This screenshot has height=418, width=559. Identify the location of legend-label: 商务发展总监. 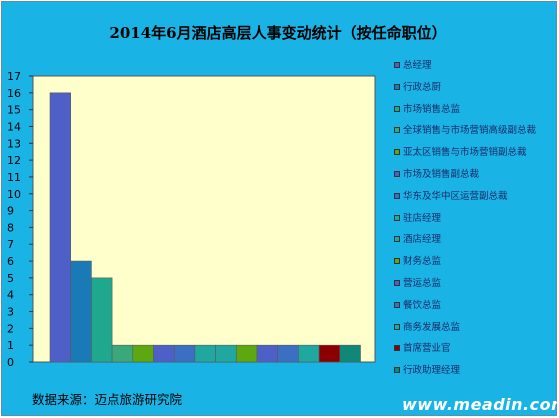
(432, 327).